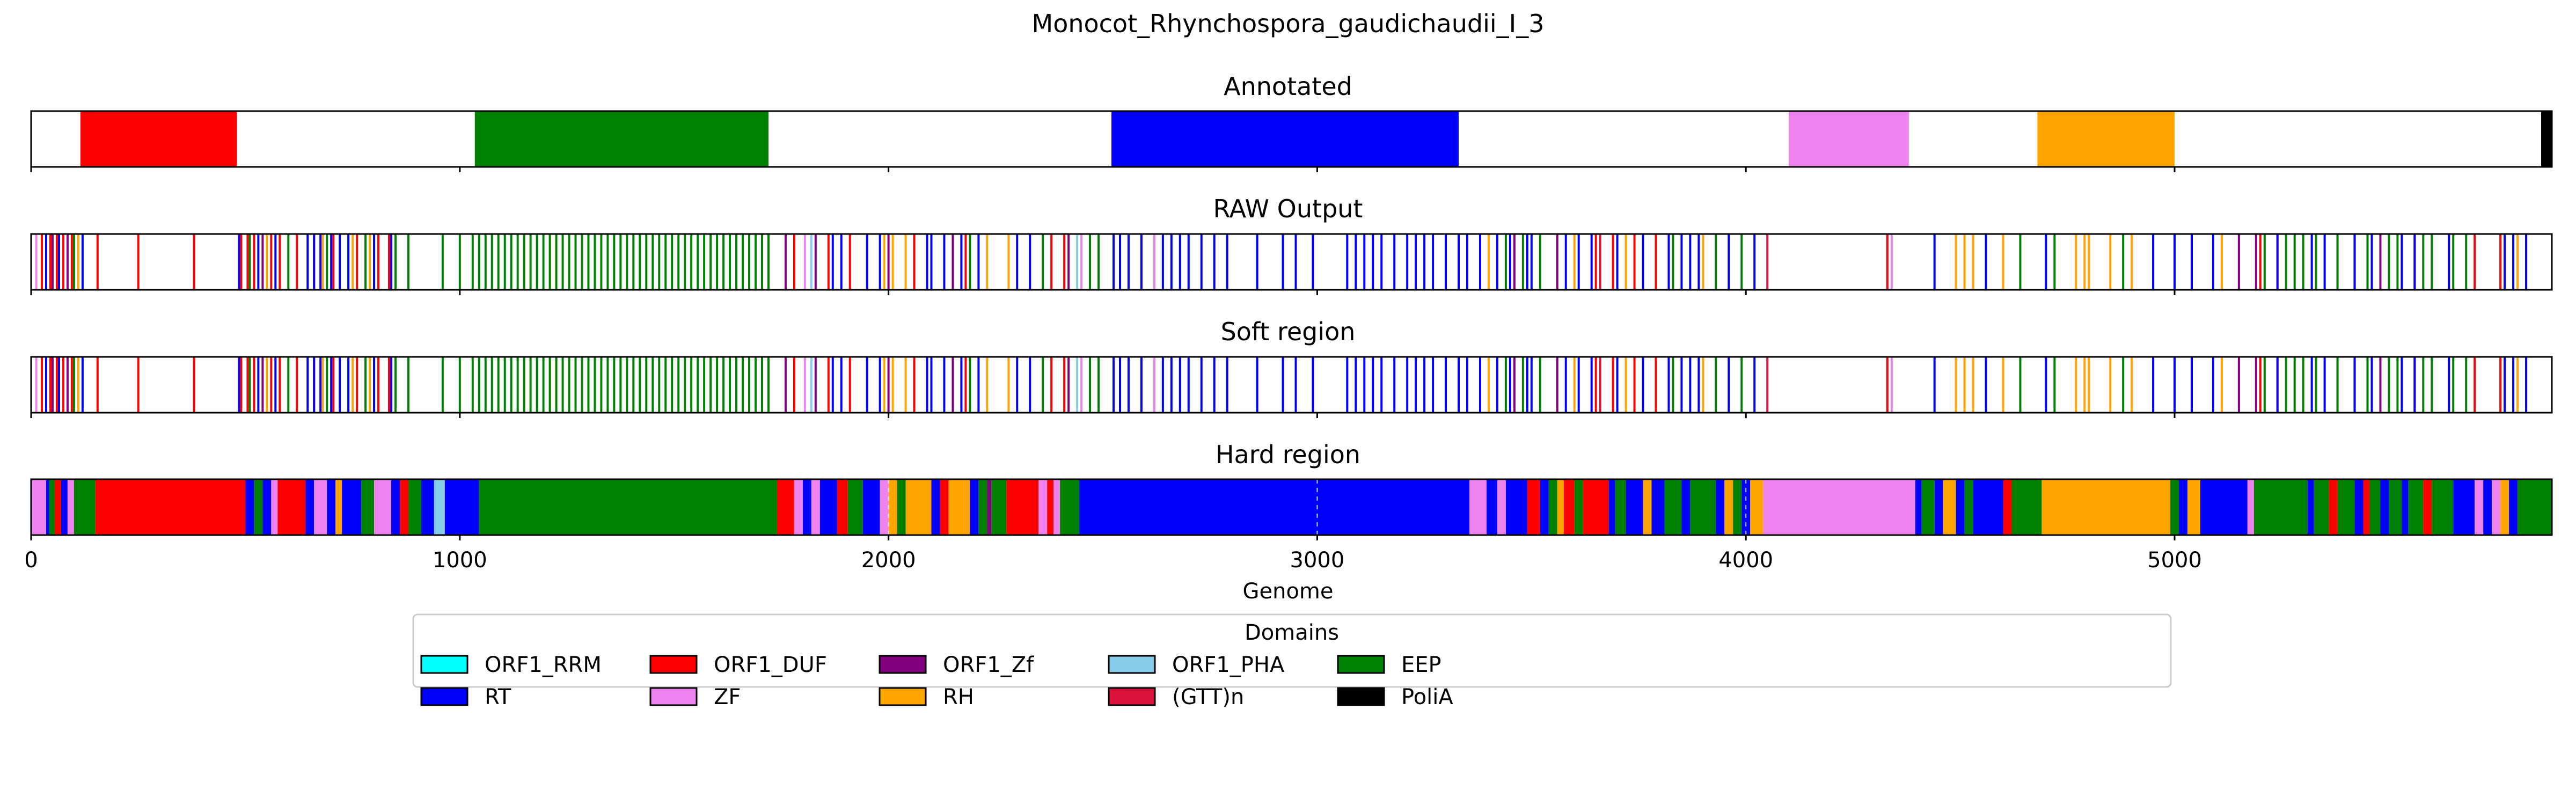 The width and height of the screenshot is (2576, 805). I want to click on legend-entry: (GTT)n, so click(1176, 697).